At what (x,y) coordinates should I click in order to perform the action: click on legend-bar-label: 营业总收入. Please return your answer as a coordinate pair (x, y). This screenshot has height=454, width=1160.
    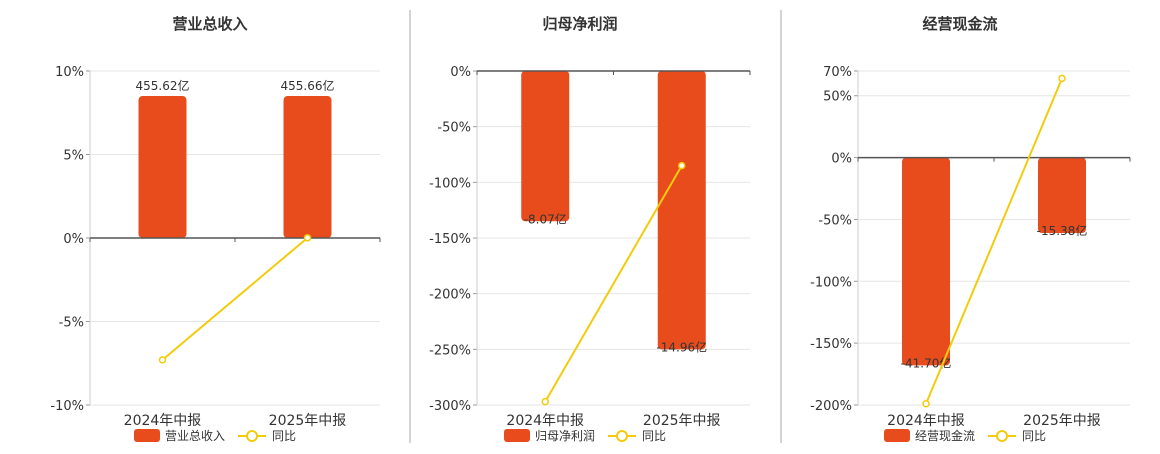
    Looking at the image, I should click on (195, 436).